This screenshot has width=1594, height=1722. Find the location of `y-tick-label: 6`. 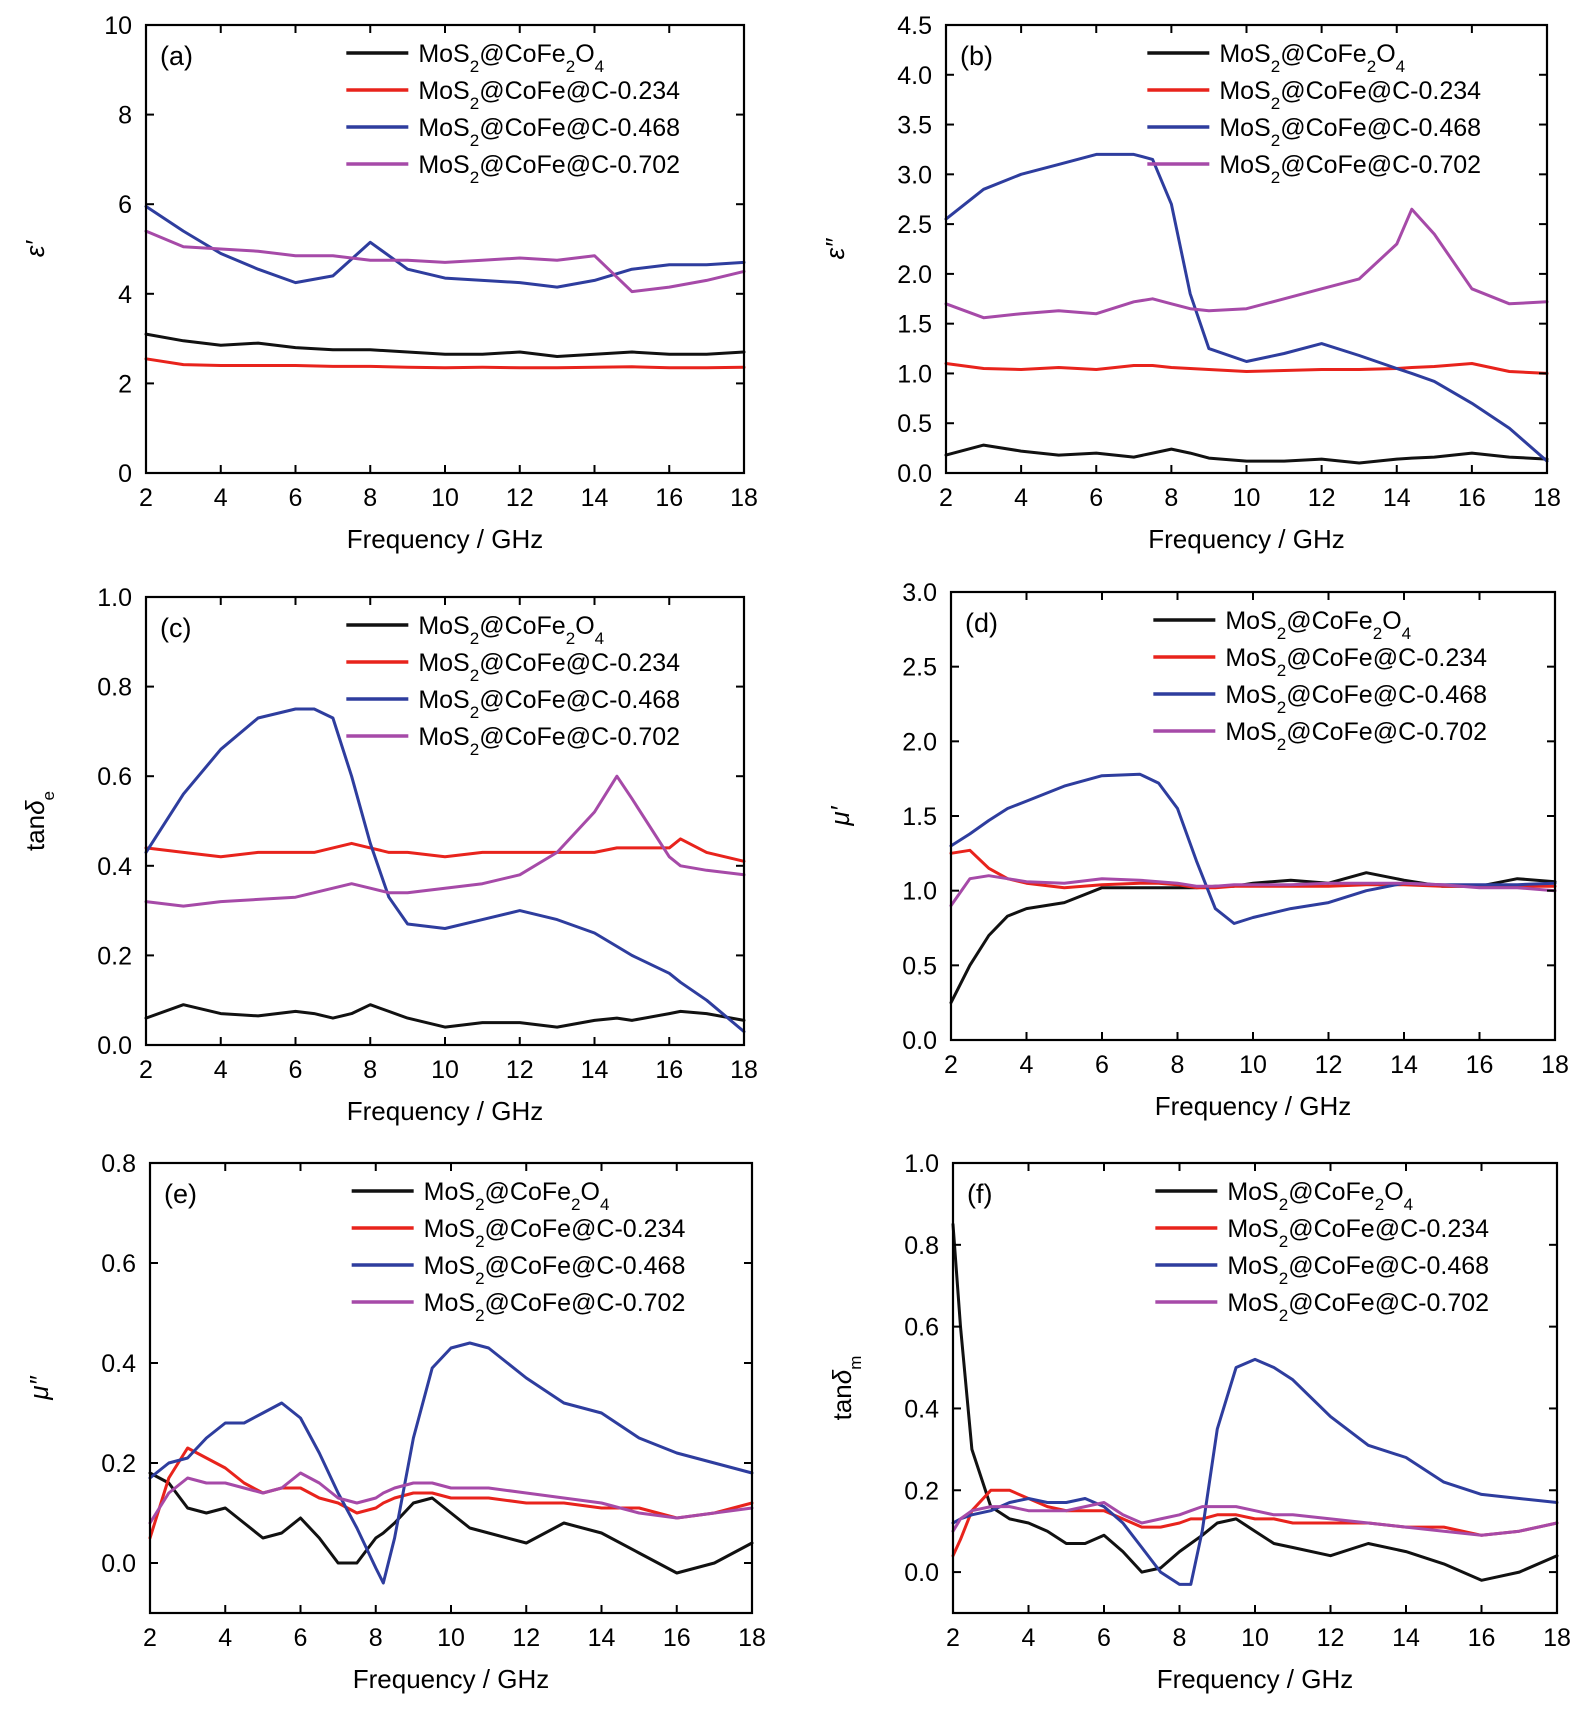

y-tick-label: 6 is located at coordinates (125, 205).